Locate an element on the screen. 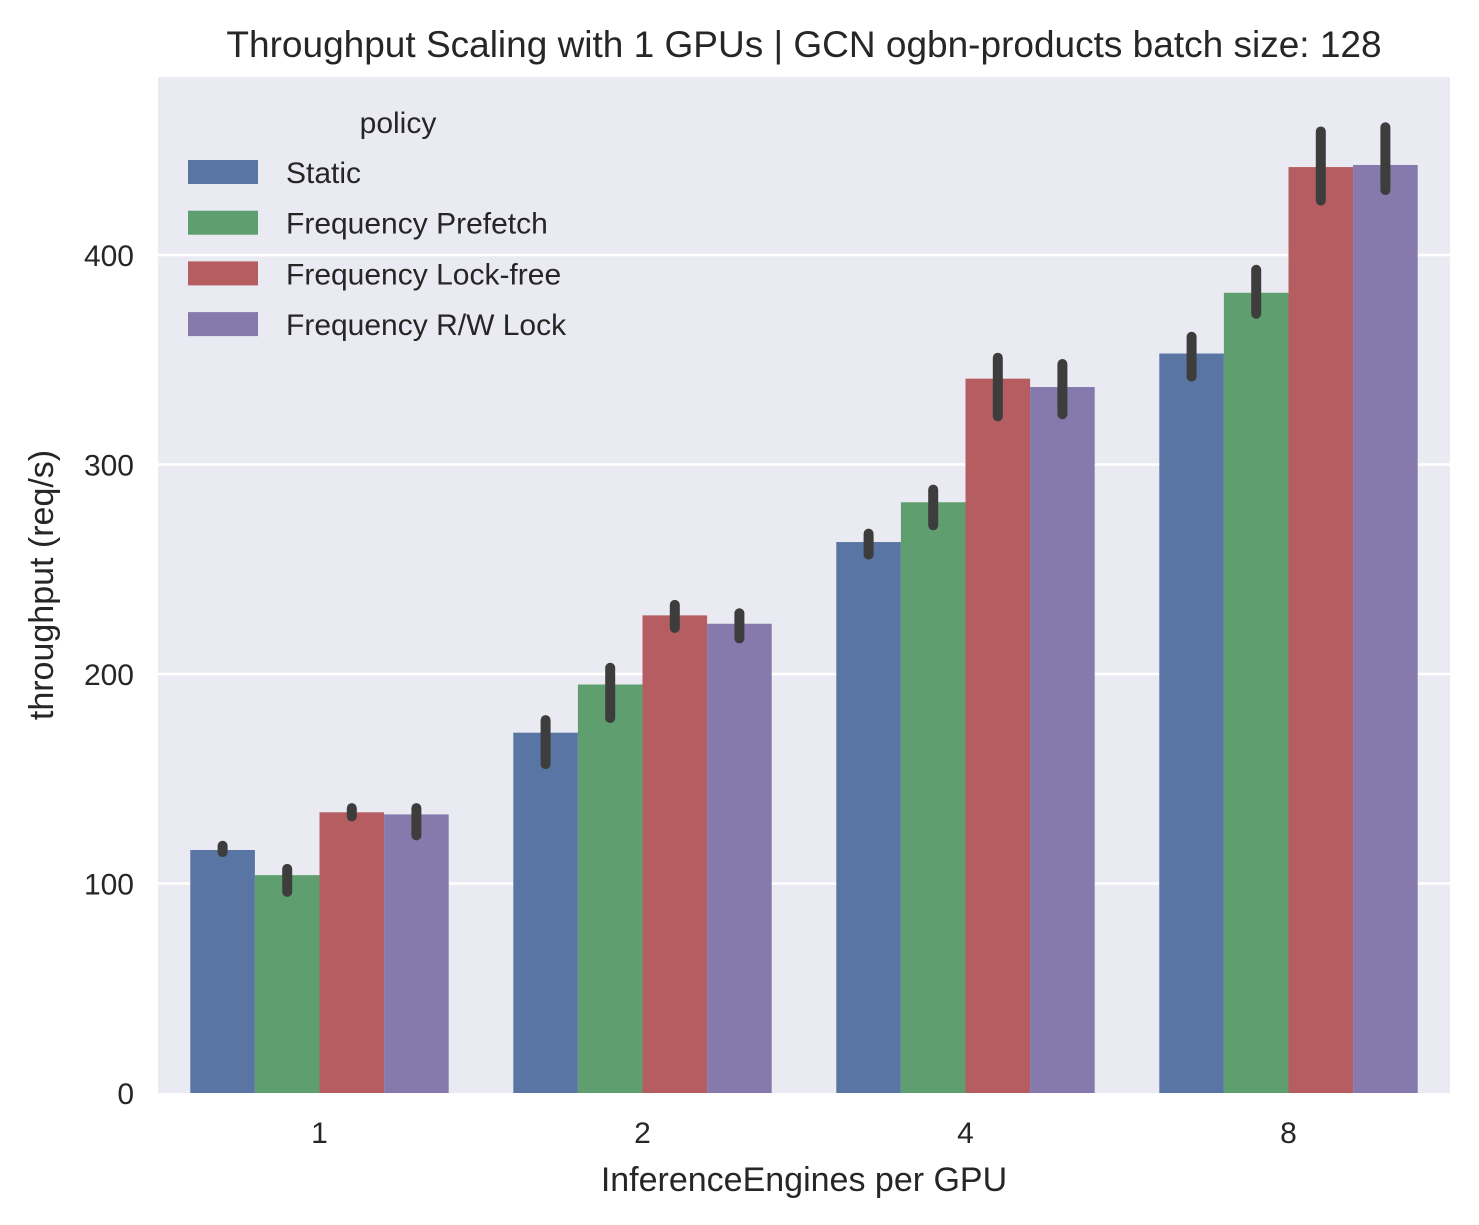 This screenshot has width=1479, height=1225. x-axis-label: InferenceEngines per GPU is located at coordinates (804, 1180).